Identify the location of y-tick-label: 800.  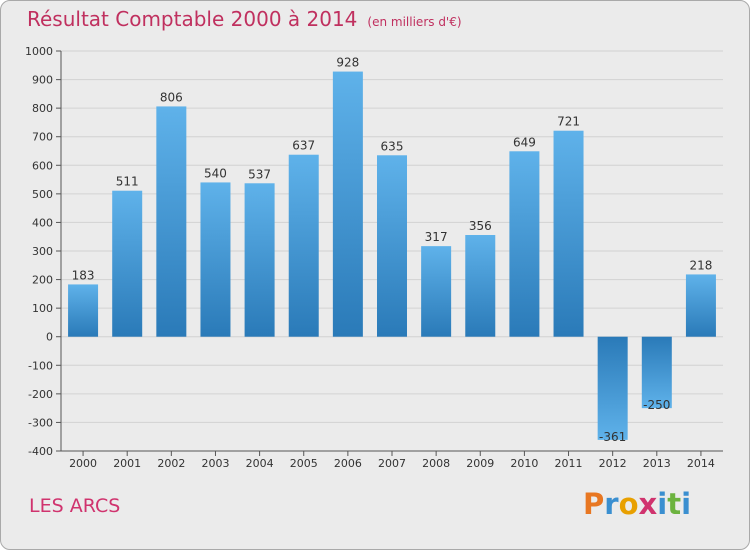
(42, 108).